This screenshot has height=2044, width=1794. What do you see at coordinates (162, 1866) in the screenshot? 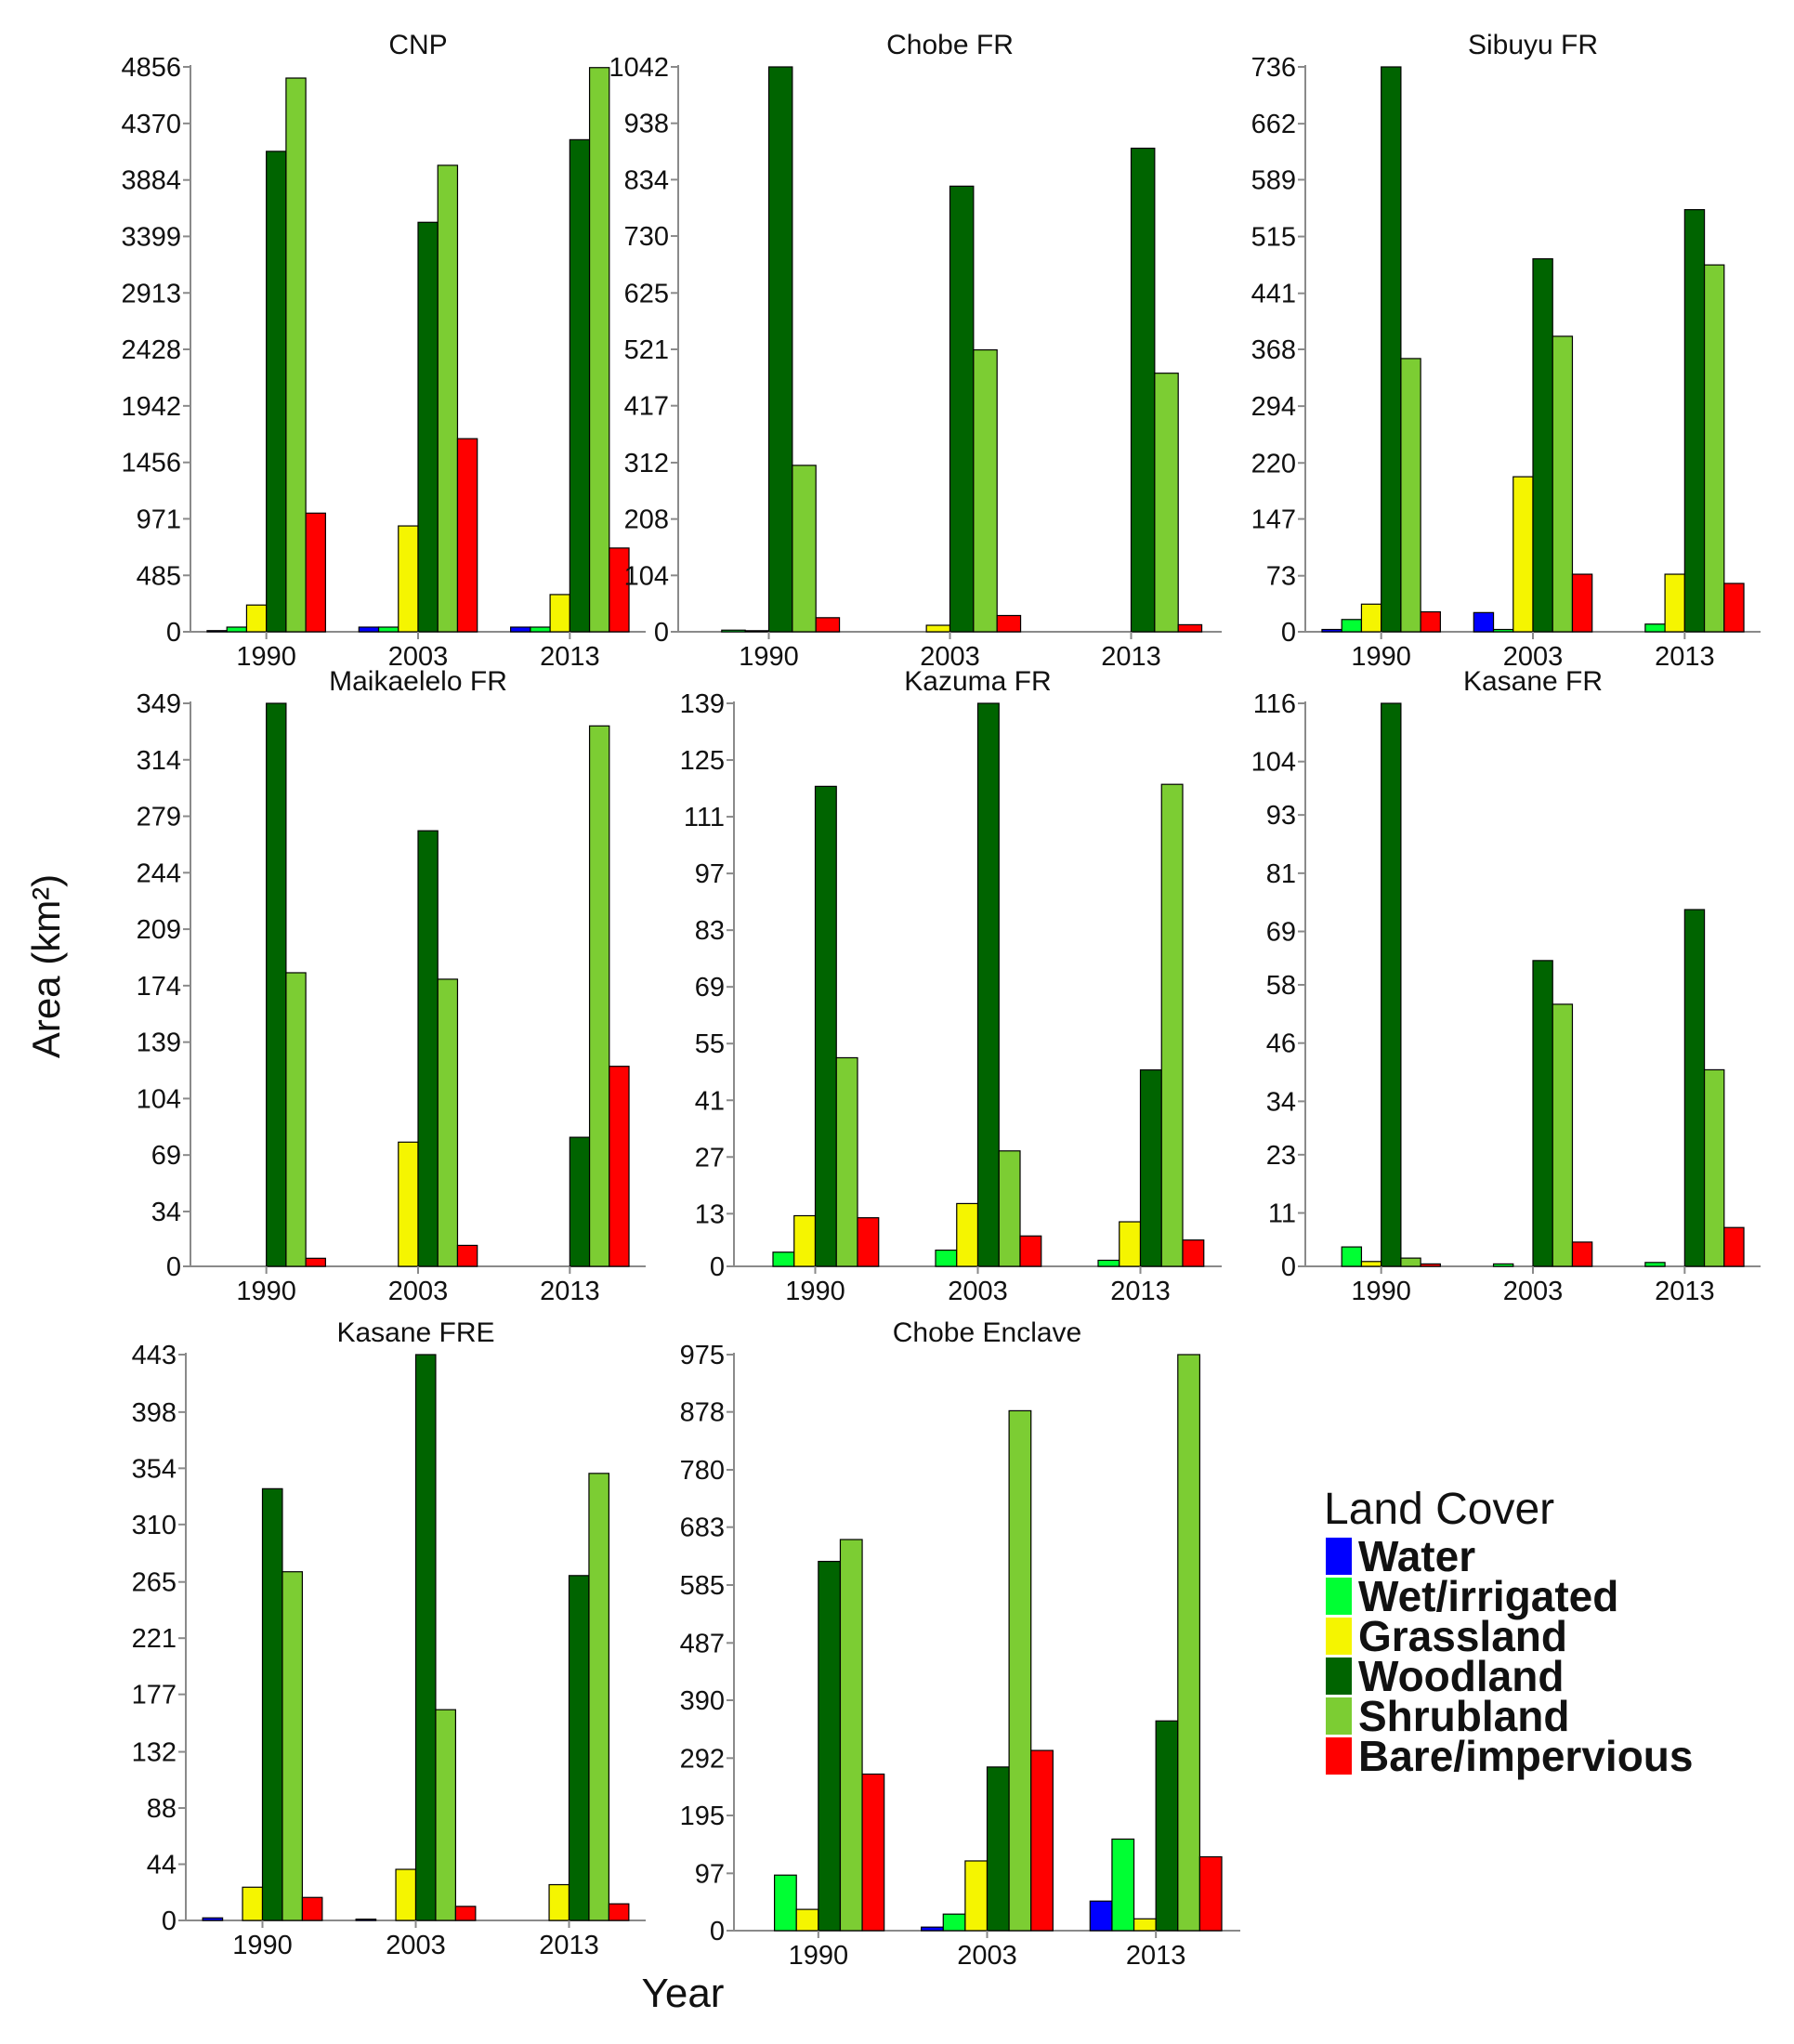
I see `y-tick-label: 44` at bounding box center [162, 1866].